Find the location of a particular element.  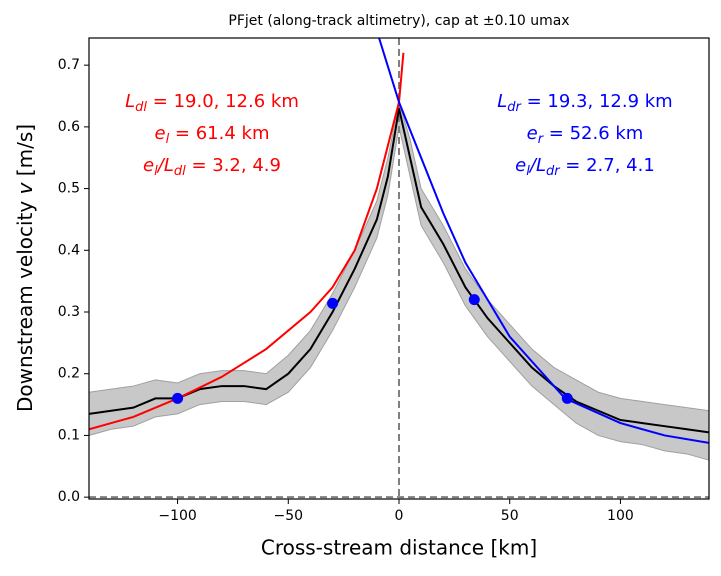

x-tick-label: 100 is located at coordinates (620, 516).